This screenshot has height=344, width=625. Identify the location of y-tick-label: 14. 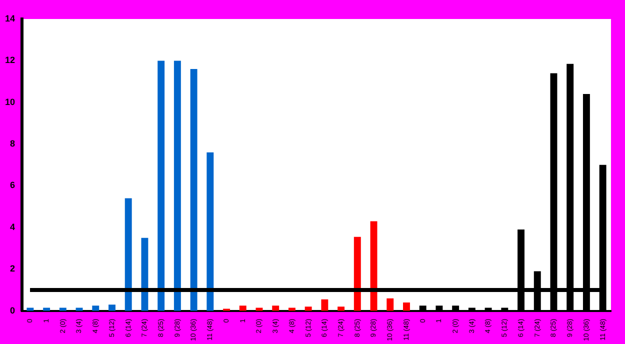
(10, 18).